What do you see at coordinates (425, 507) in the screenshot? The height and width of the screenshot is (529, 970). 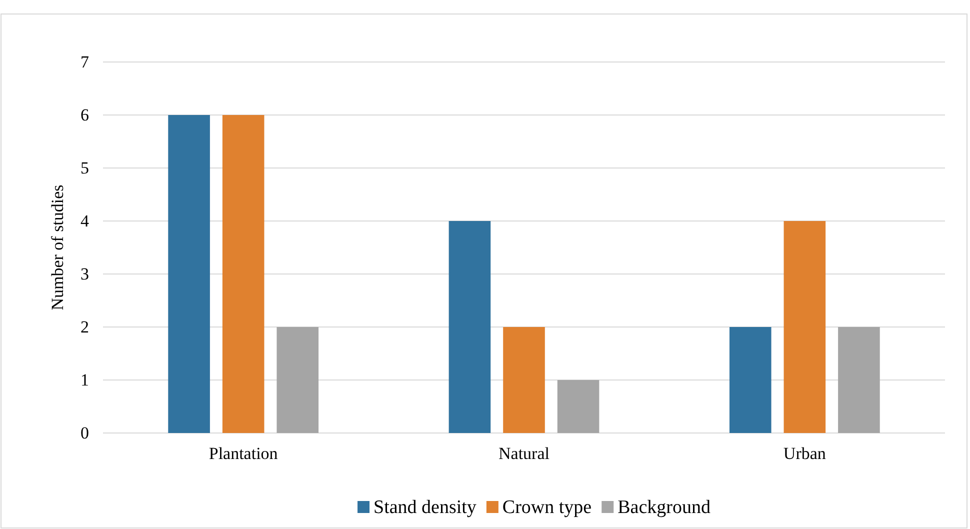 I see `legend-label: Stand density` at bounding box center [425, 507].